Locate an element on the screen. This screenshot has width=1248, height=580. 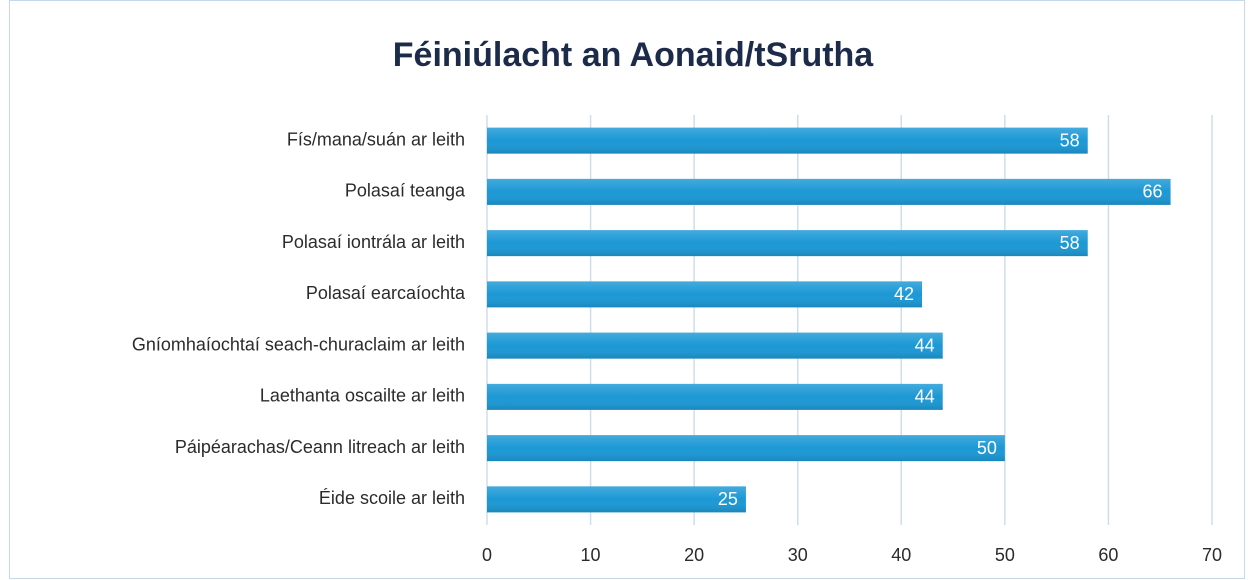
value-label: 42 is located at coordinates (904, 294).